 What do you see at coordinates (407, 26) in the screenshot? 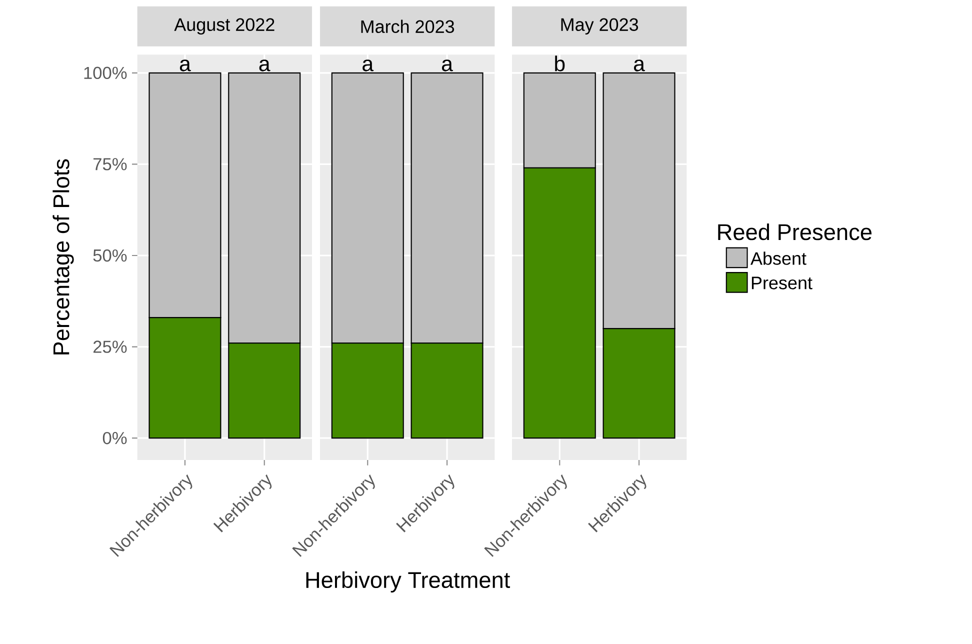
I see `chart-title: March 2023` at bounding box center [407, 26].